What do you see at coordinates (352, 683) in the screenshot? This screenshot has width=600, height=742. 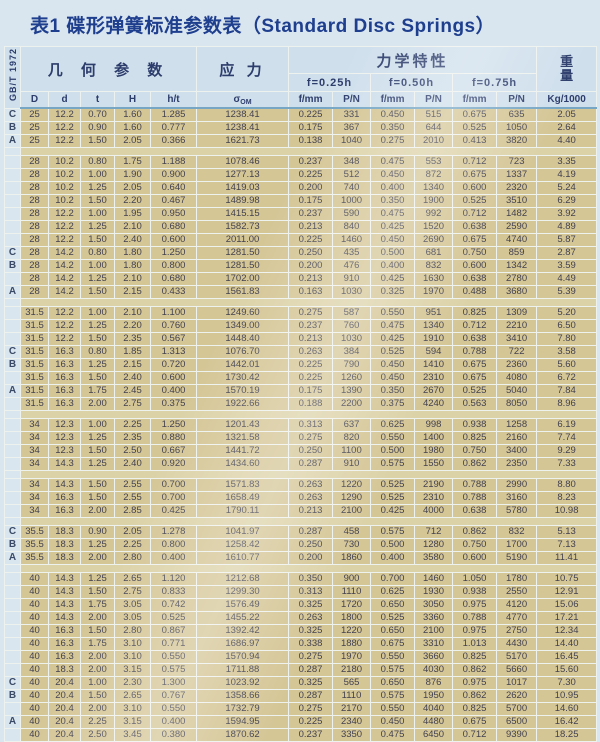 I see `data-cell: 565` at bounding box center [352, 683].